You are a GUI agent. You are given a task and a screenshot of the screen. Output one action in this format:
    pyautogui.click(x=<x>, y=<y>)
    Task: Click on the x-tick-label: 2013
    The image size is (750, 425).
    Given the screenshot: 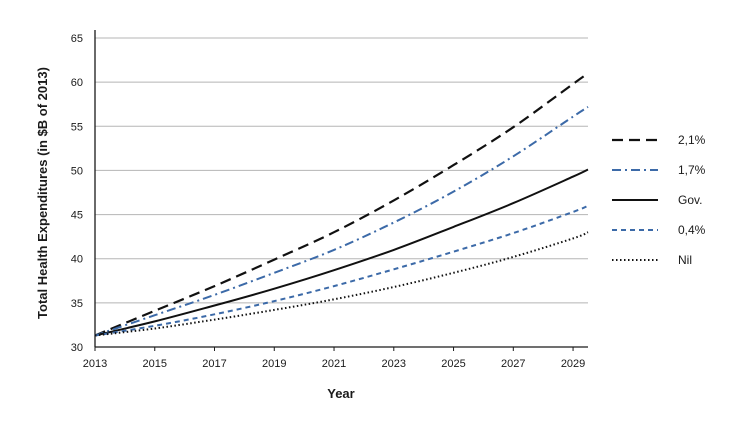 What is the action you would take?
    pyautogui.click(x=95, y=364)
    